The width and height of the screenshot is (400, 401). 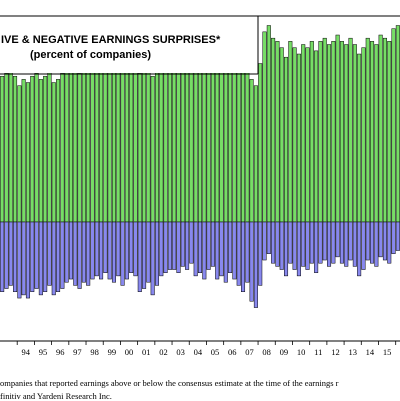 I want to click on x-tick-label: 15, so click(x=387, y=352).